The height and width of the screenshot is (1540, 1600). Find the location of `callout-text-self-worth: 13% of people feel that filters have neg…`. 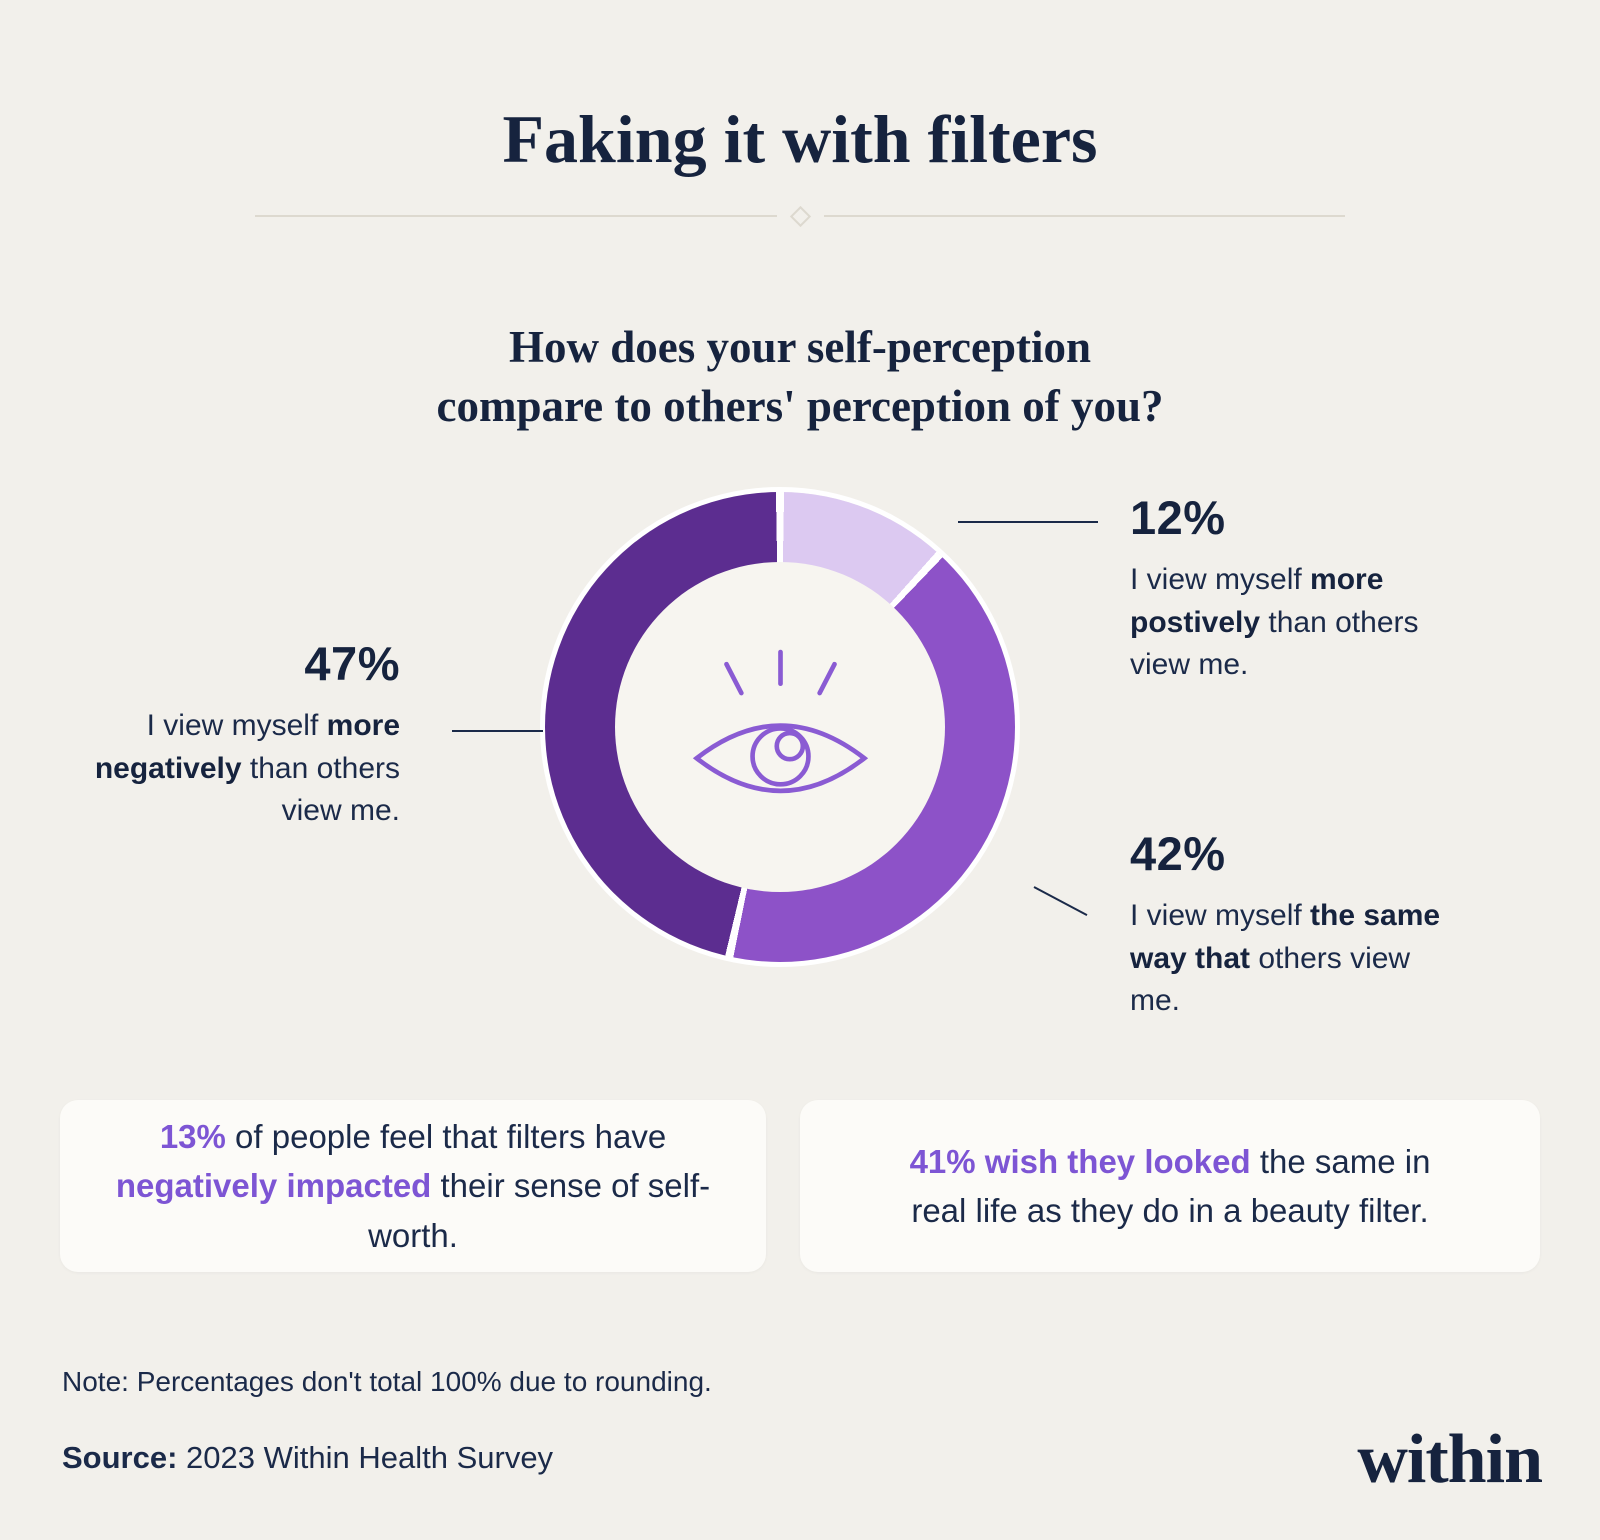

callout-text-self-worth: 13% of people feel that filters have neg… is located at coordinates (413, 1186).